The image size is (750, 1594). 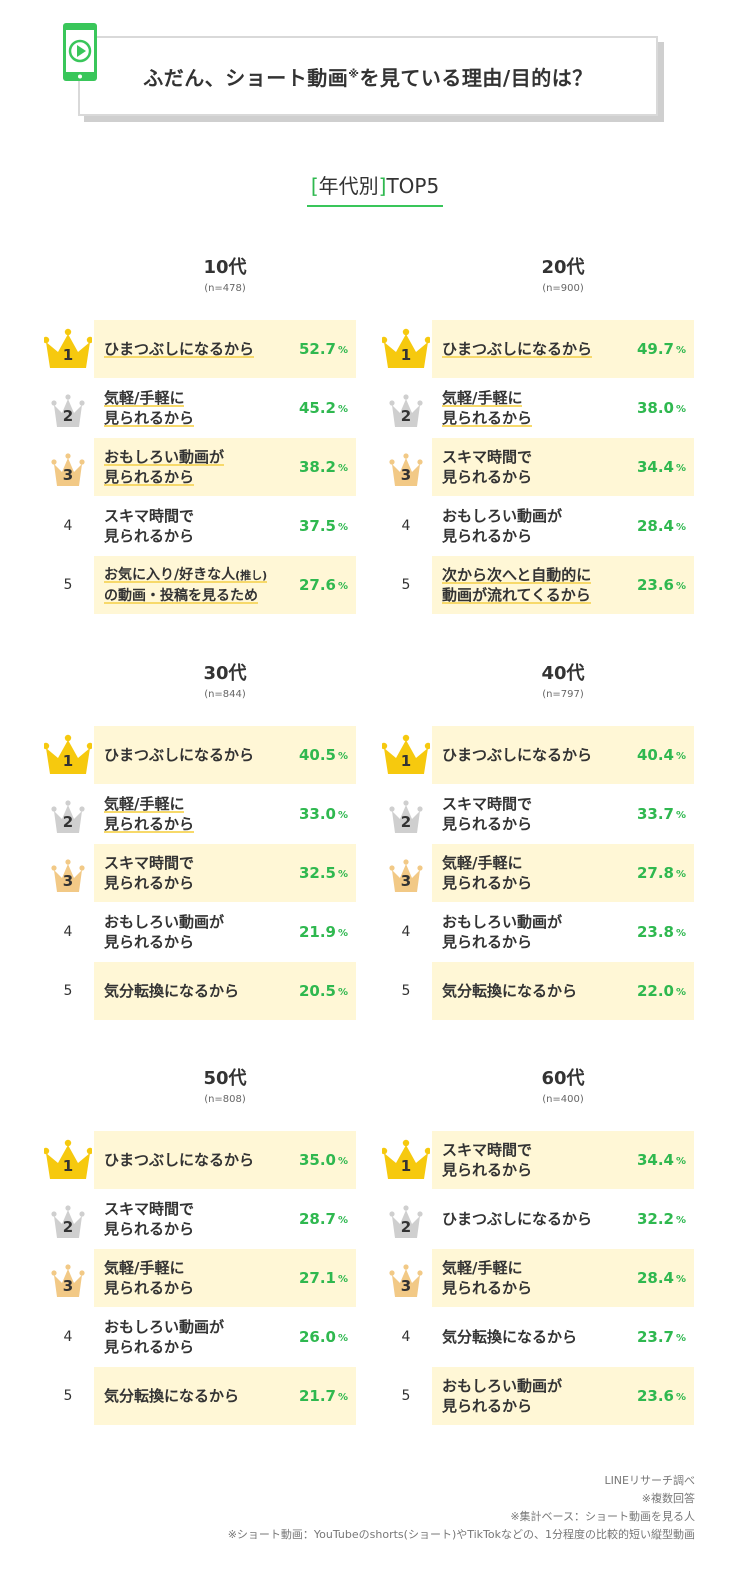 What do you see at coordinates (68, 761) in the screenshot?
I see `rank-number: 1` at bounding box center [68, 761].